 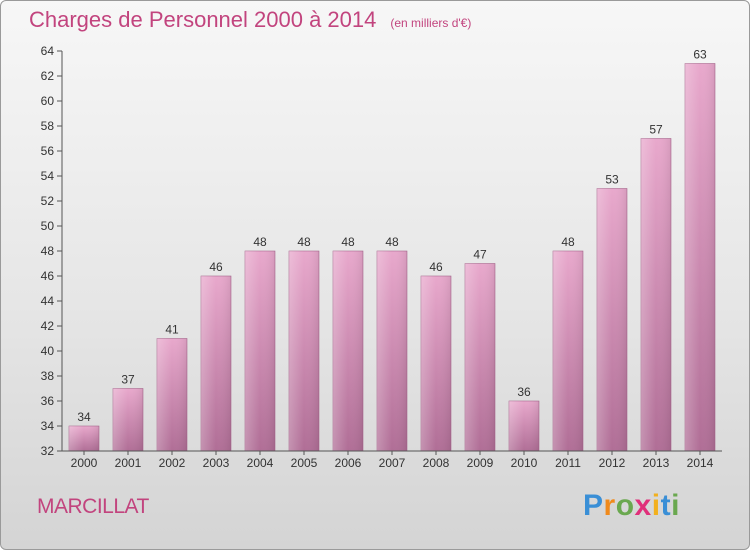 What do you see at coordinates (480, 463) in the screenshot?
I see `x-tick-label: 2009` at bounding box center [480, 463].